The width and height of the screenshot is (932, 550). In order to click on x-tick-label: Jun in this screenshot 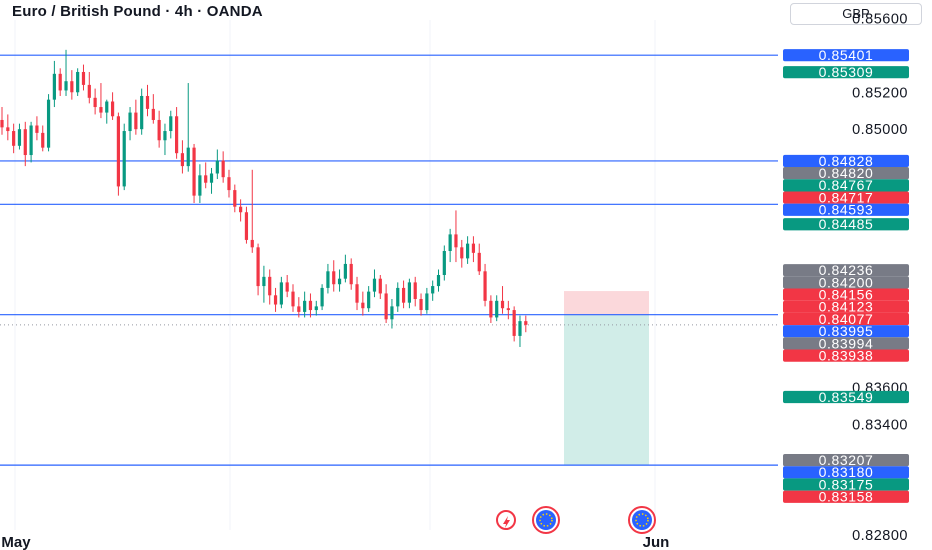, I will do `click(656, 542)`.